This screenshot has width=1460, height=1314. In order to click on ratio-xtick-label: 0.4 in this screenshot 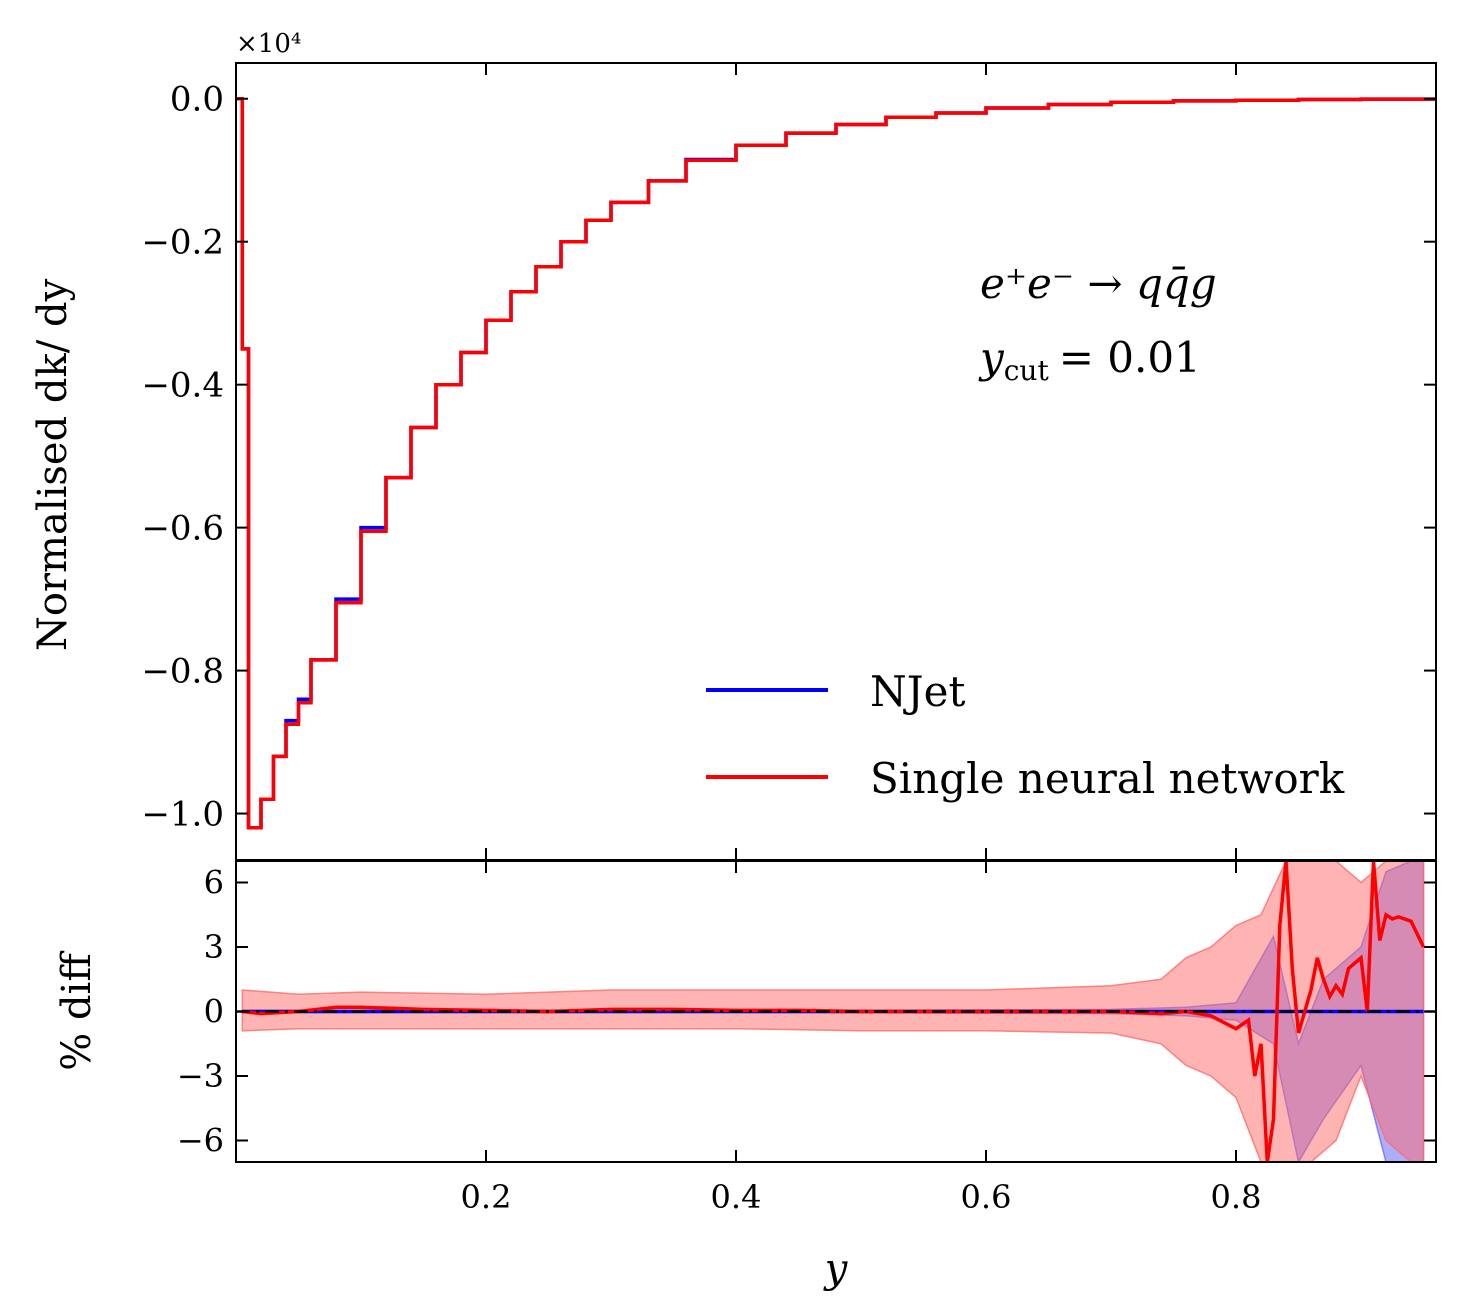, I will do `click(736, 1197)`.